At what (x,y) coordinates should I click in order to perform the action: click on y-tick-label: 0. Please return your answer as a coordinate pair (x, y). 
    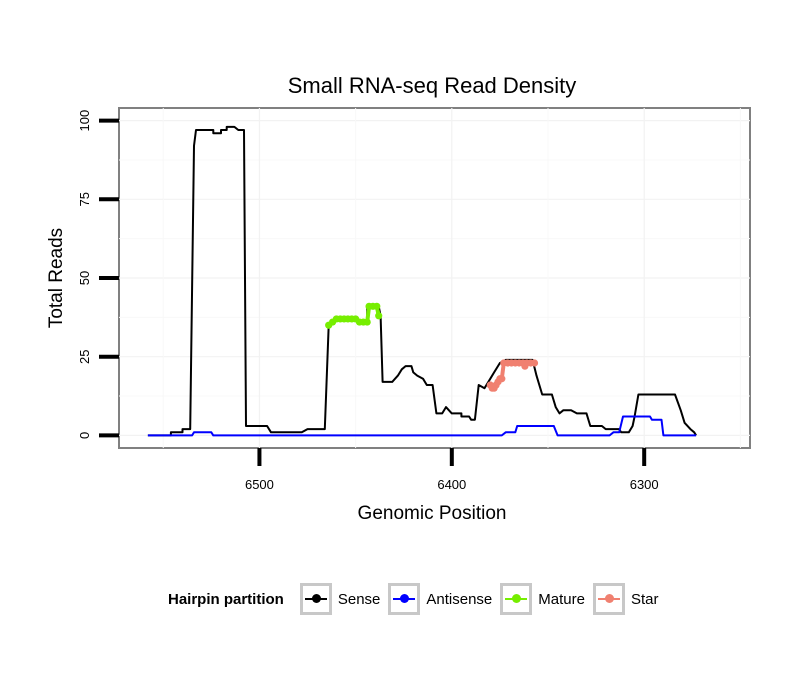
    Looking at the image, I should click on (84, 435).